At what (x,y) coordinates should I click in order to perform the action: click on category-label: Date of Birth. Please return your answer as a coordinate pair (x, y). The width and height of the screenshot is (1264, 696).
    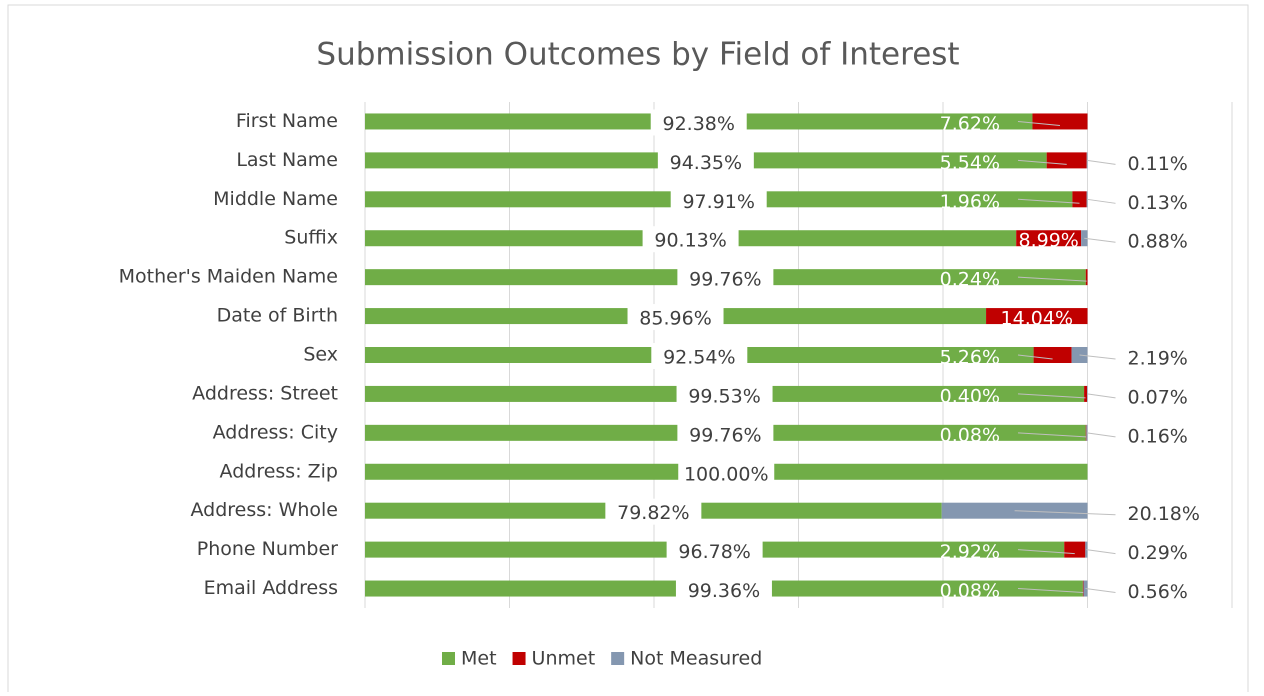
    Looking at the image, I should click on (277, 316).